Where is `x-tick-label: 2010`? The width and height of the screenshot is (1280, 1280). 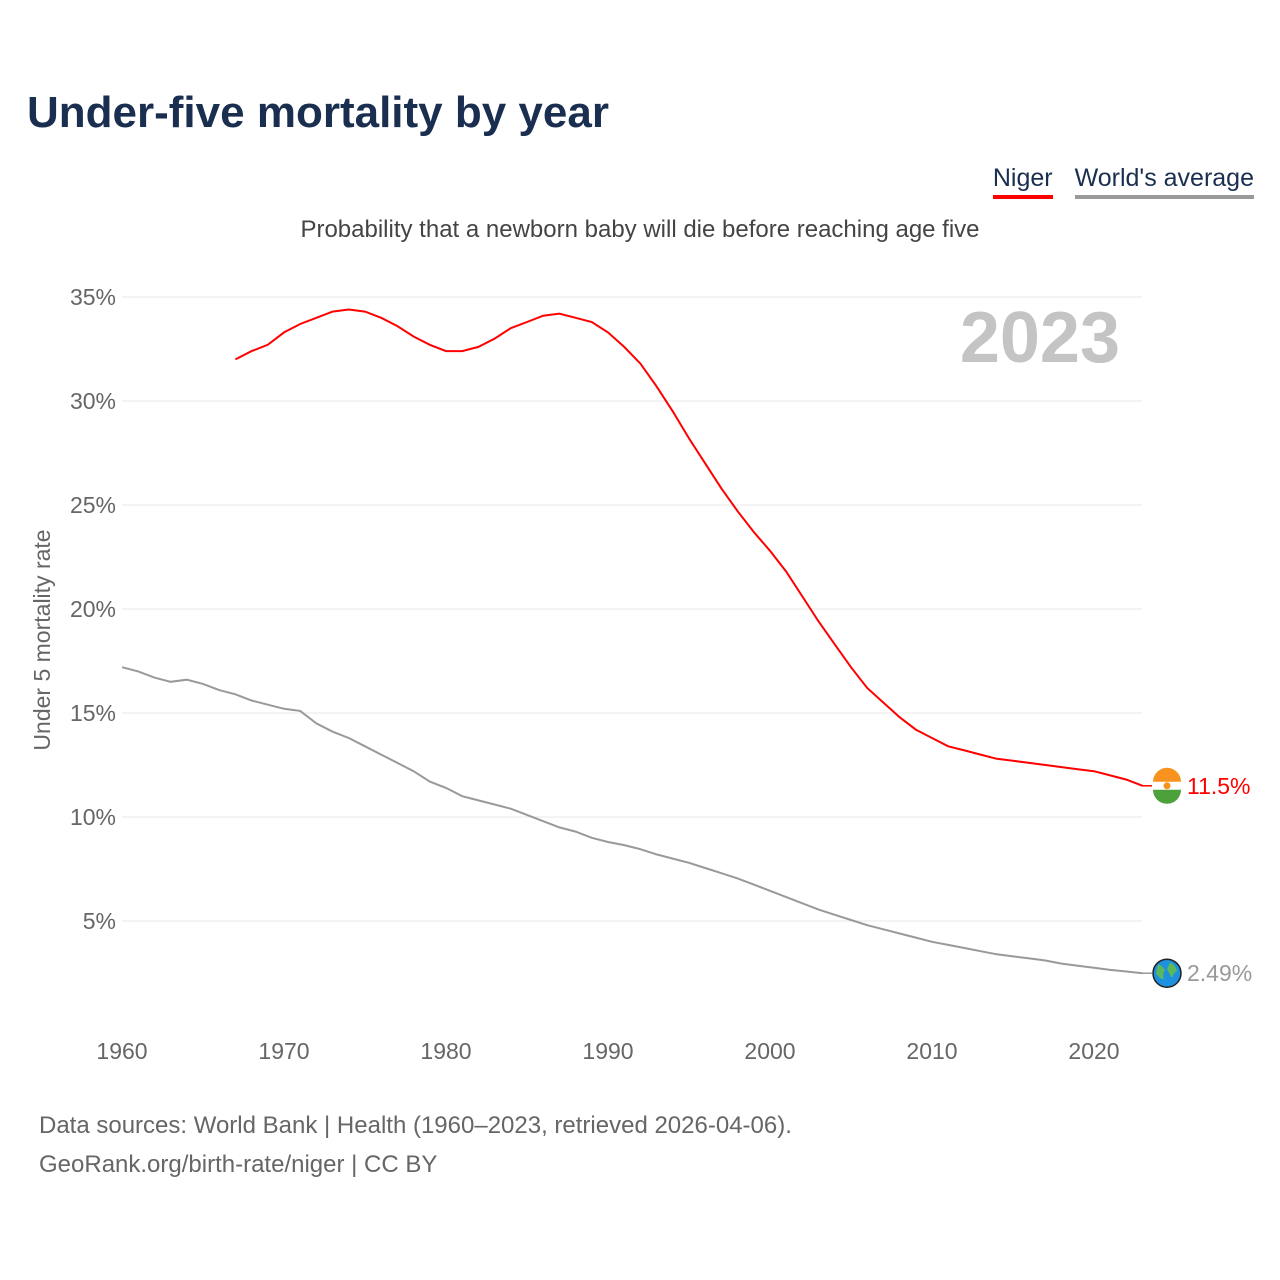 x-tick-label: 2010 is located at coordinates (931, 1051).